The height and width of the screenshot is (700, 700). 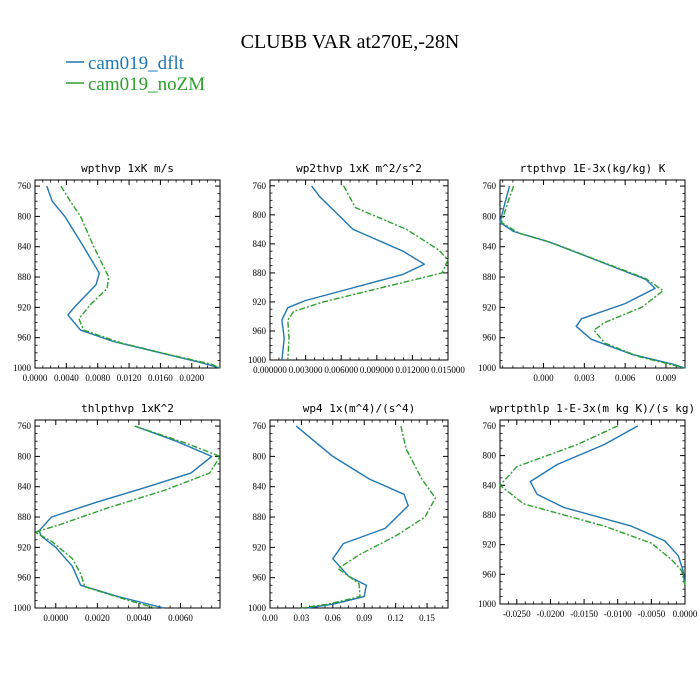 What do you see at coordinates (127, 168) in the screenshot?
I see `panel-title: wpthvp 1xK m/s` at bounding box center [127, 168].